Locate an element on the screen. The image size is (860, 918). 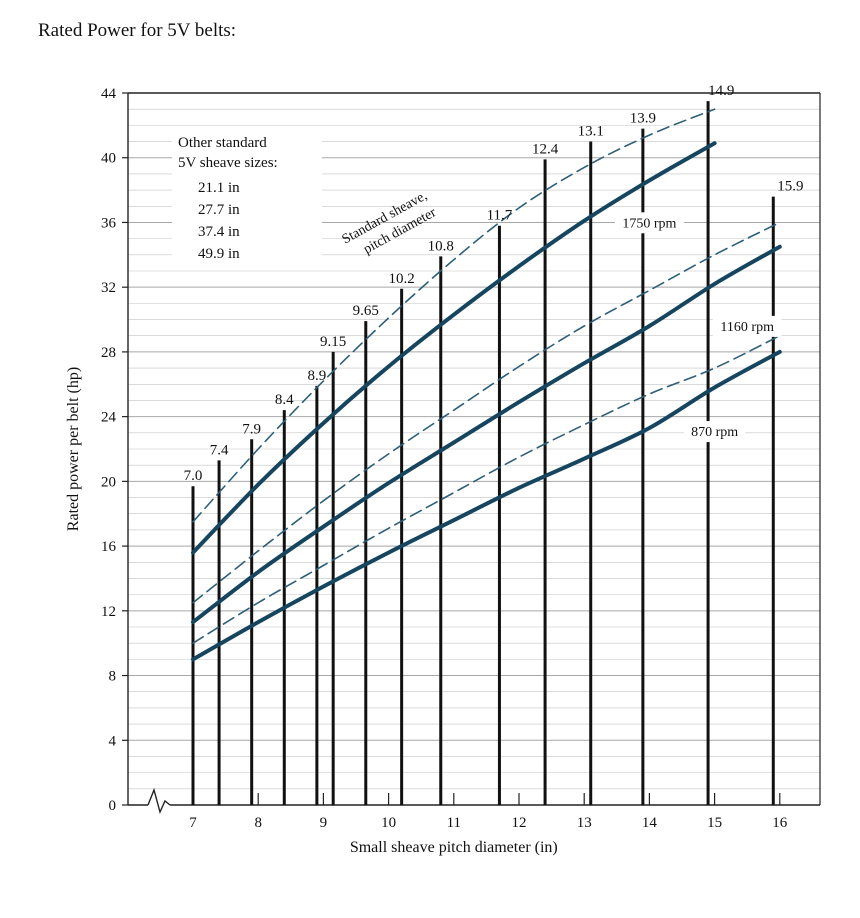
y-tick-label: 16 is located at coordinates (109, 547).